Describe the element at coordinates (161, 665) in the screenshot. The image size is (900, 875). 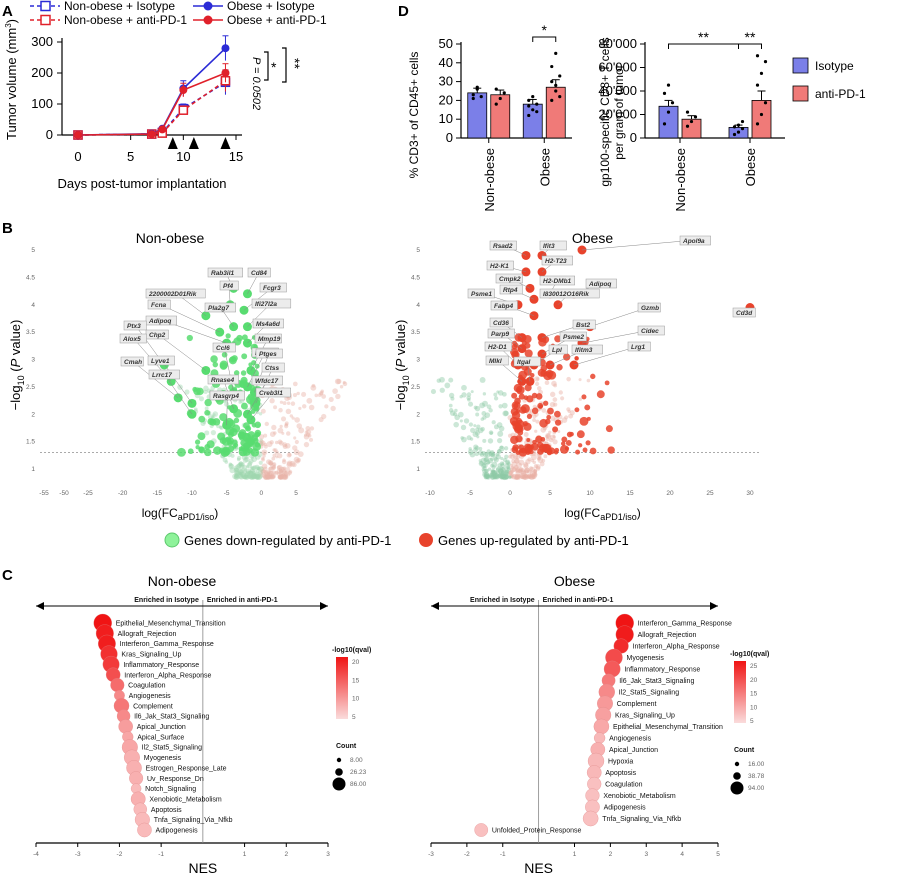
I see `gsea-pathway-label: Inflammatory_Response` at that location.